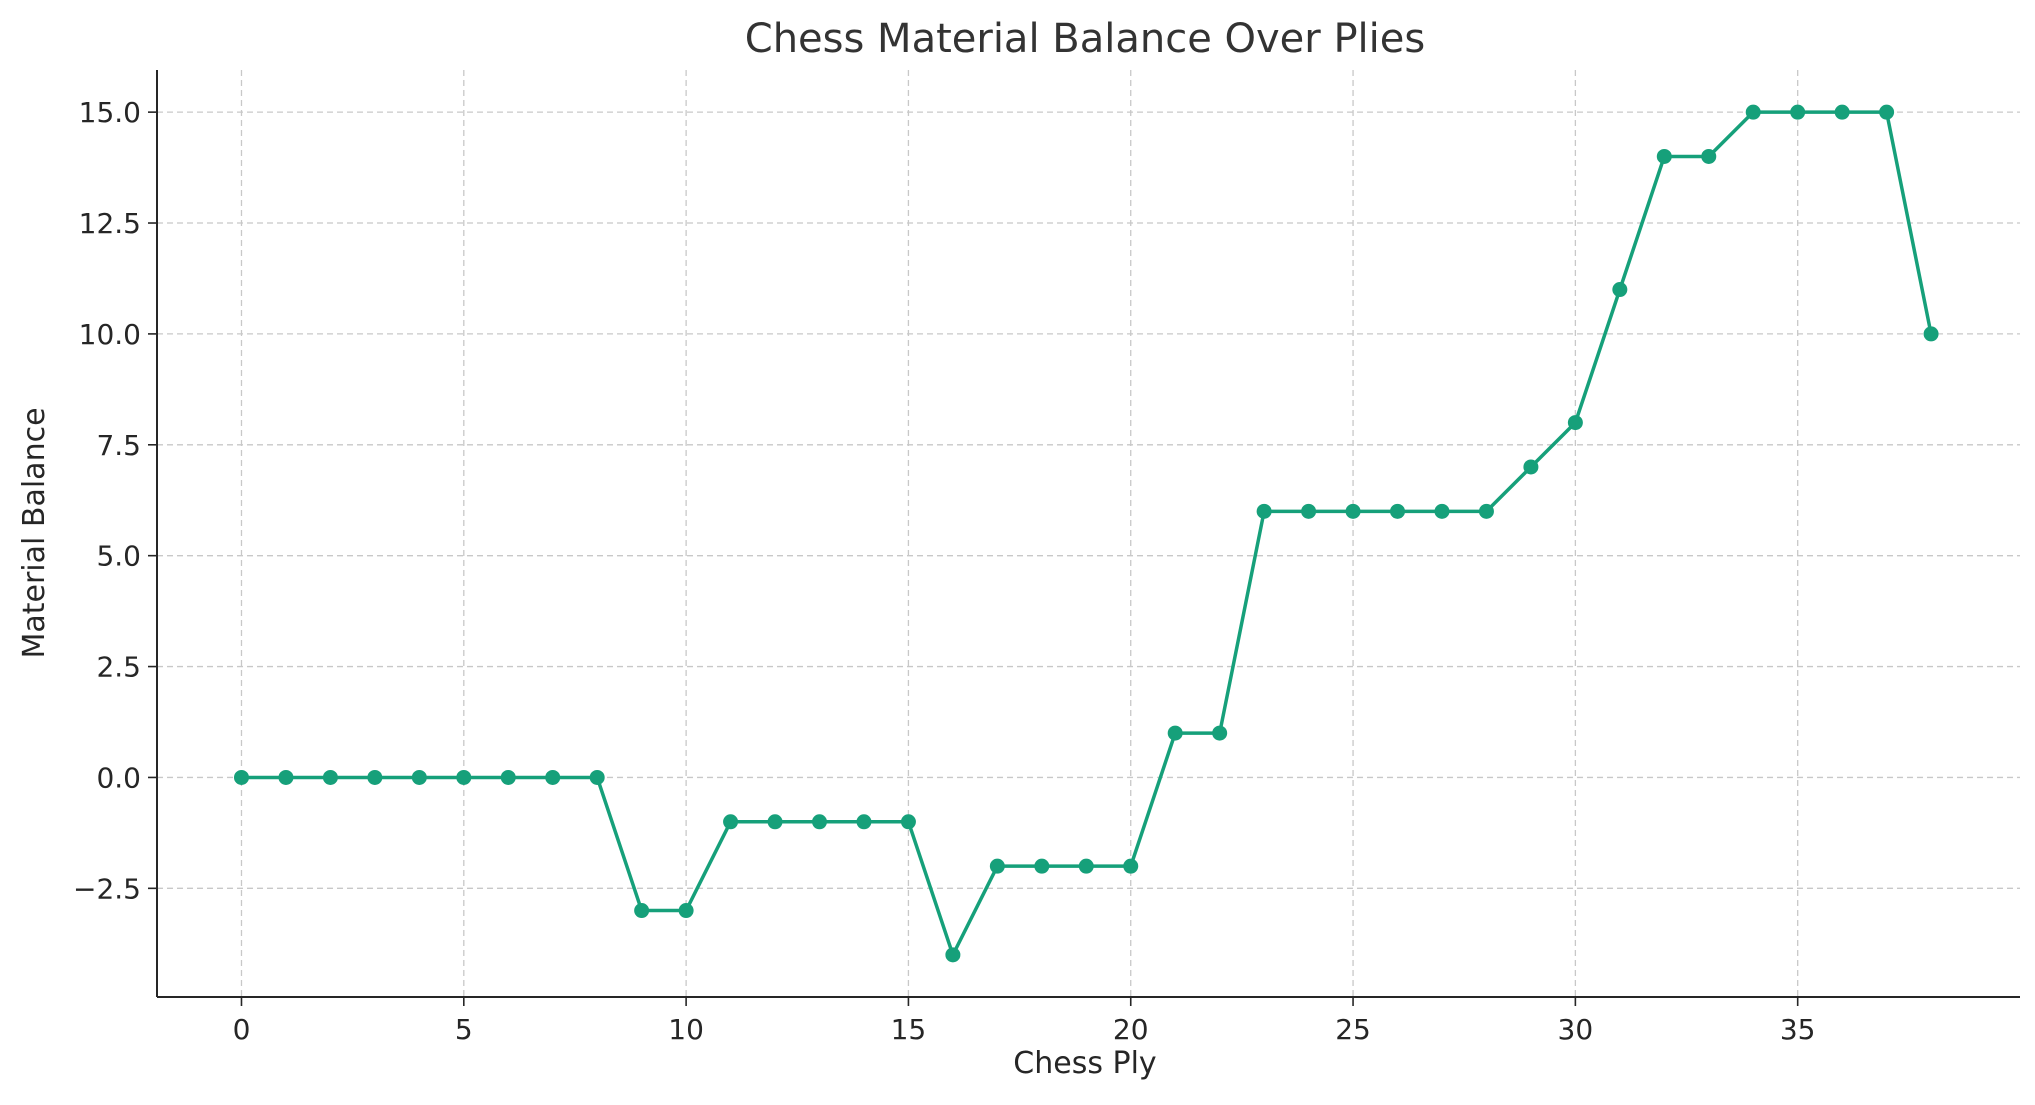  I want to click on y-tick-label: 0.0, so click(118, 777).